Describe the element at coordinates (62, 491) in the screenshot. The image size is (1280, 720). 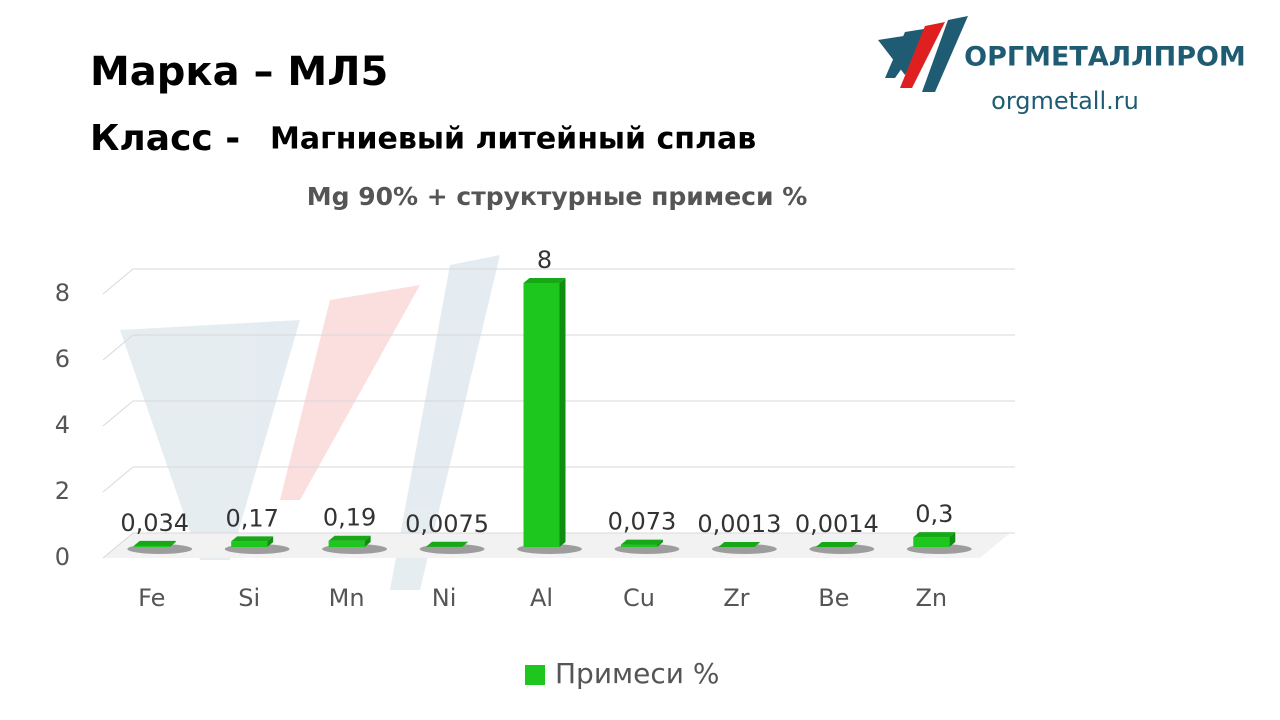
I see `y-tick-label: 2` at that location.